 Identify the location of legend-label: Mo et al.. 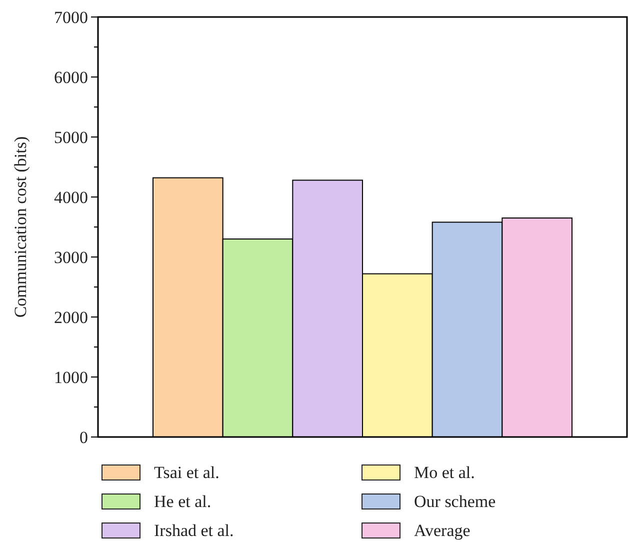
(444, 472).